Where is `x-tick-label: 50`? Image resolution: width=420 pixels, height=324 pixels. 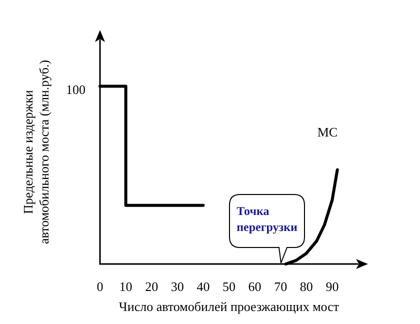
x-tick-label: 50 is located at coordinates (229, 286).